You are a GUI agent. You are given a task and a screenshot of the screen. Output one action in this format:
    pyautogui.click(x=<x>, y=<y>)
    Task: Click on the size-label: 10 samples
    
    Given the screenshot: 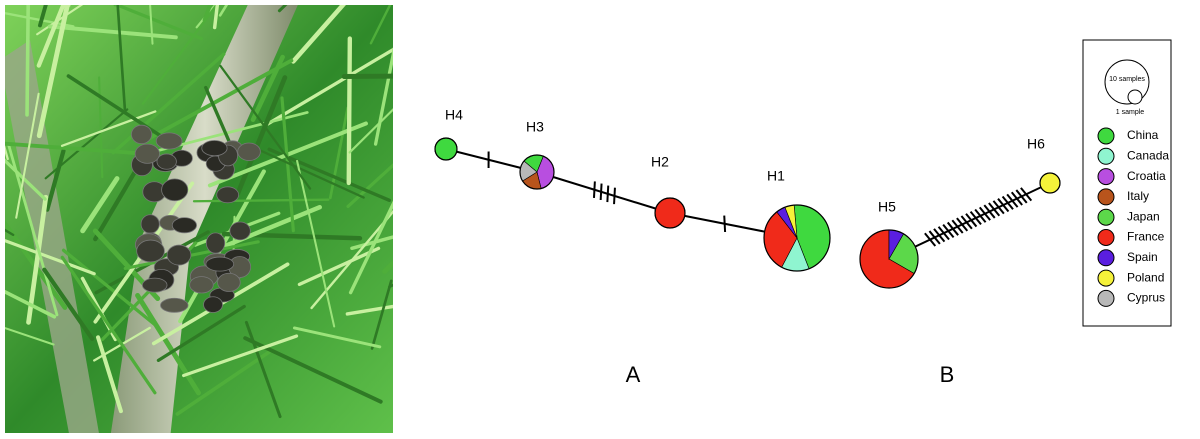 What is the action you would take?
    pyautogui.click(x=1127, y=79)
    